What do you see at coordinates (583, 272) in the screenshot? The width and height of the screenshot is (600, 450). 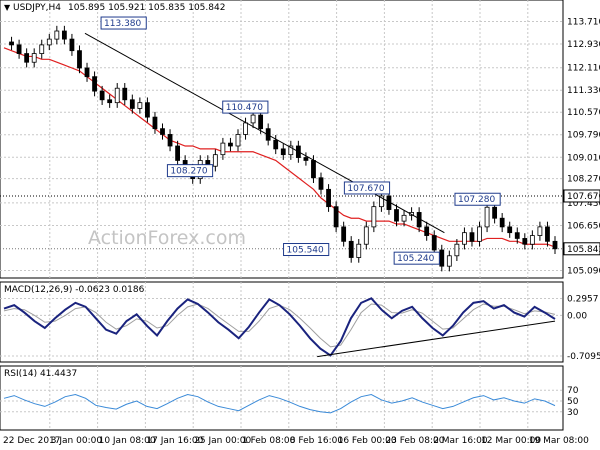 I see `price-tick-label: 105.090` at bounding box center [583, 272].